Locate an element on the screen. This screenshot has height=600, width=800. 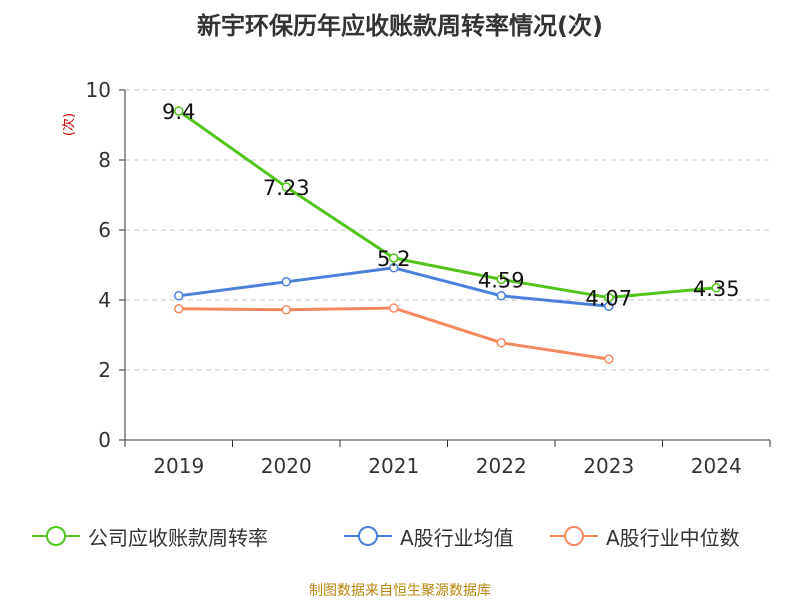
y-tick-label: 6 is located at coordinates (104, 230).